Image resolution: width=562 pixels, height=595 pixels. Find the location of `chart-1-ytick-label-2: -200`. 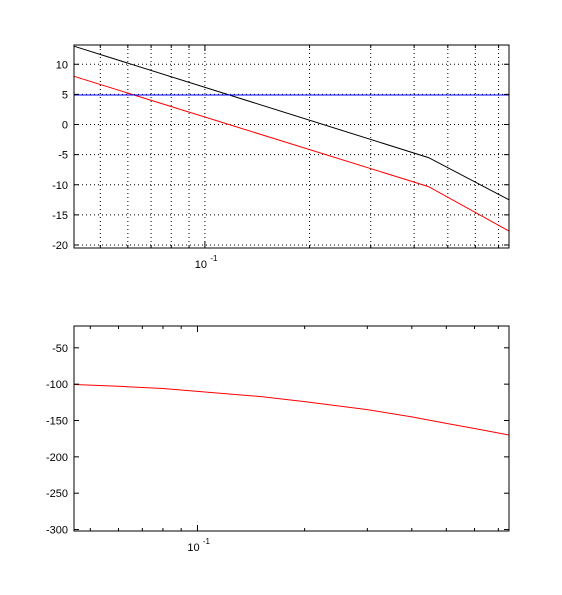

chart-1-ytick-label-2: -200 is located at coordinates (57, 458).